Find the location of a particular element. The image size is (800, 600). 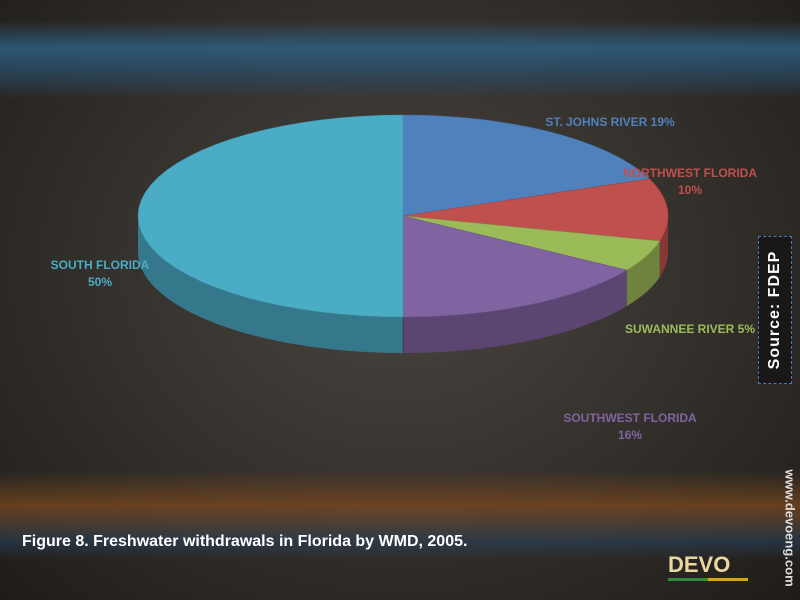

pie-side-southwest-florida is located at coordinates (515, 311).